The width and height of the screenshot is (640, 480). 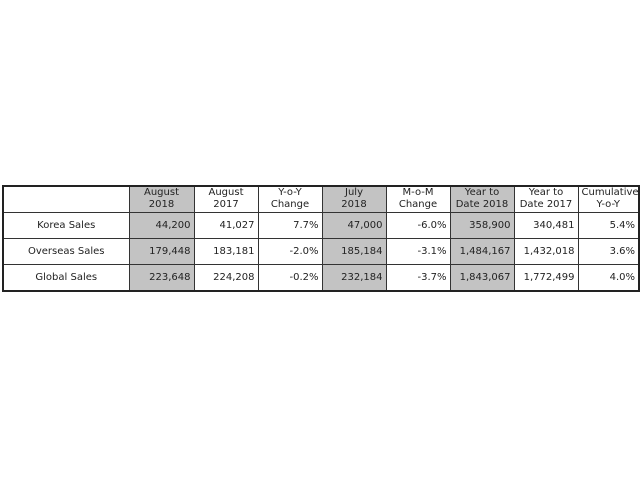 What do you see at coordinates (608, 277) in the screenshot?
I see `table-cell: 4.0%` at bounding box center [608, 277].